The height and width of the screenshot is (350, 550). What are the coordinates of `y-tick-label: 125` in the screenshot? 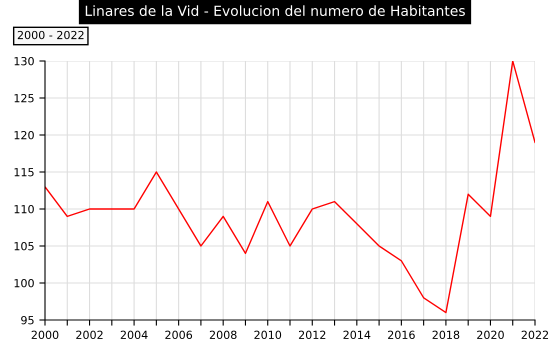 It's located at (24, 98).